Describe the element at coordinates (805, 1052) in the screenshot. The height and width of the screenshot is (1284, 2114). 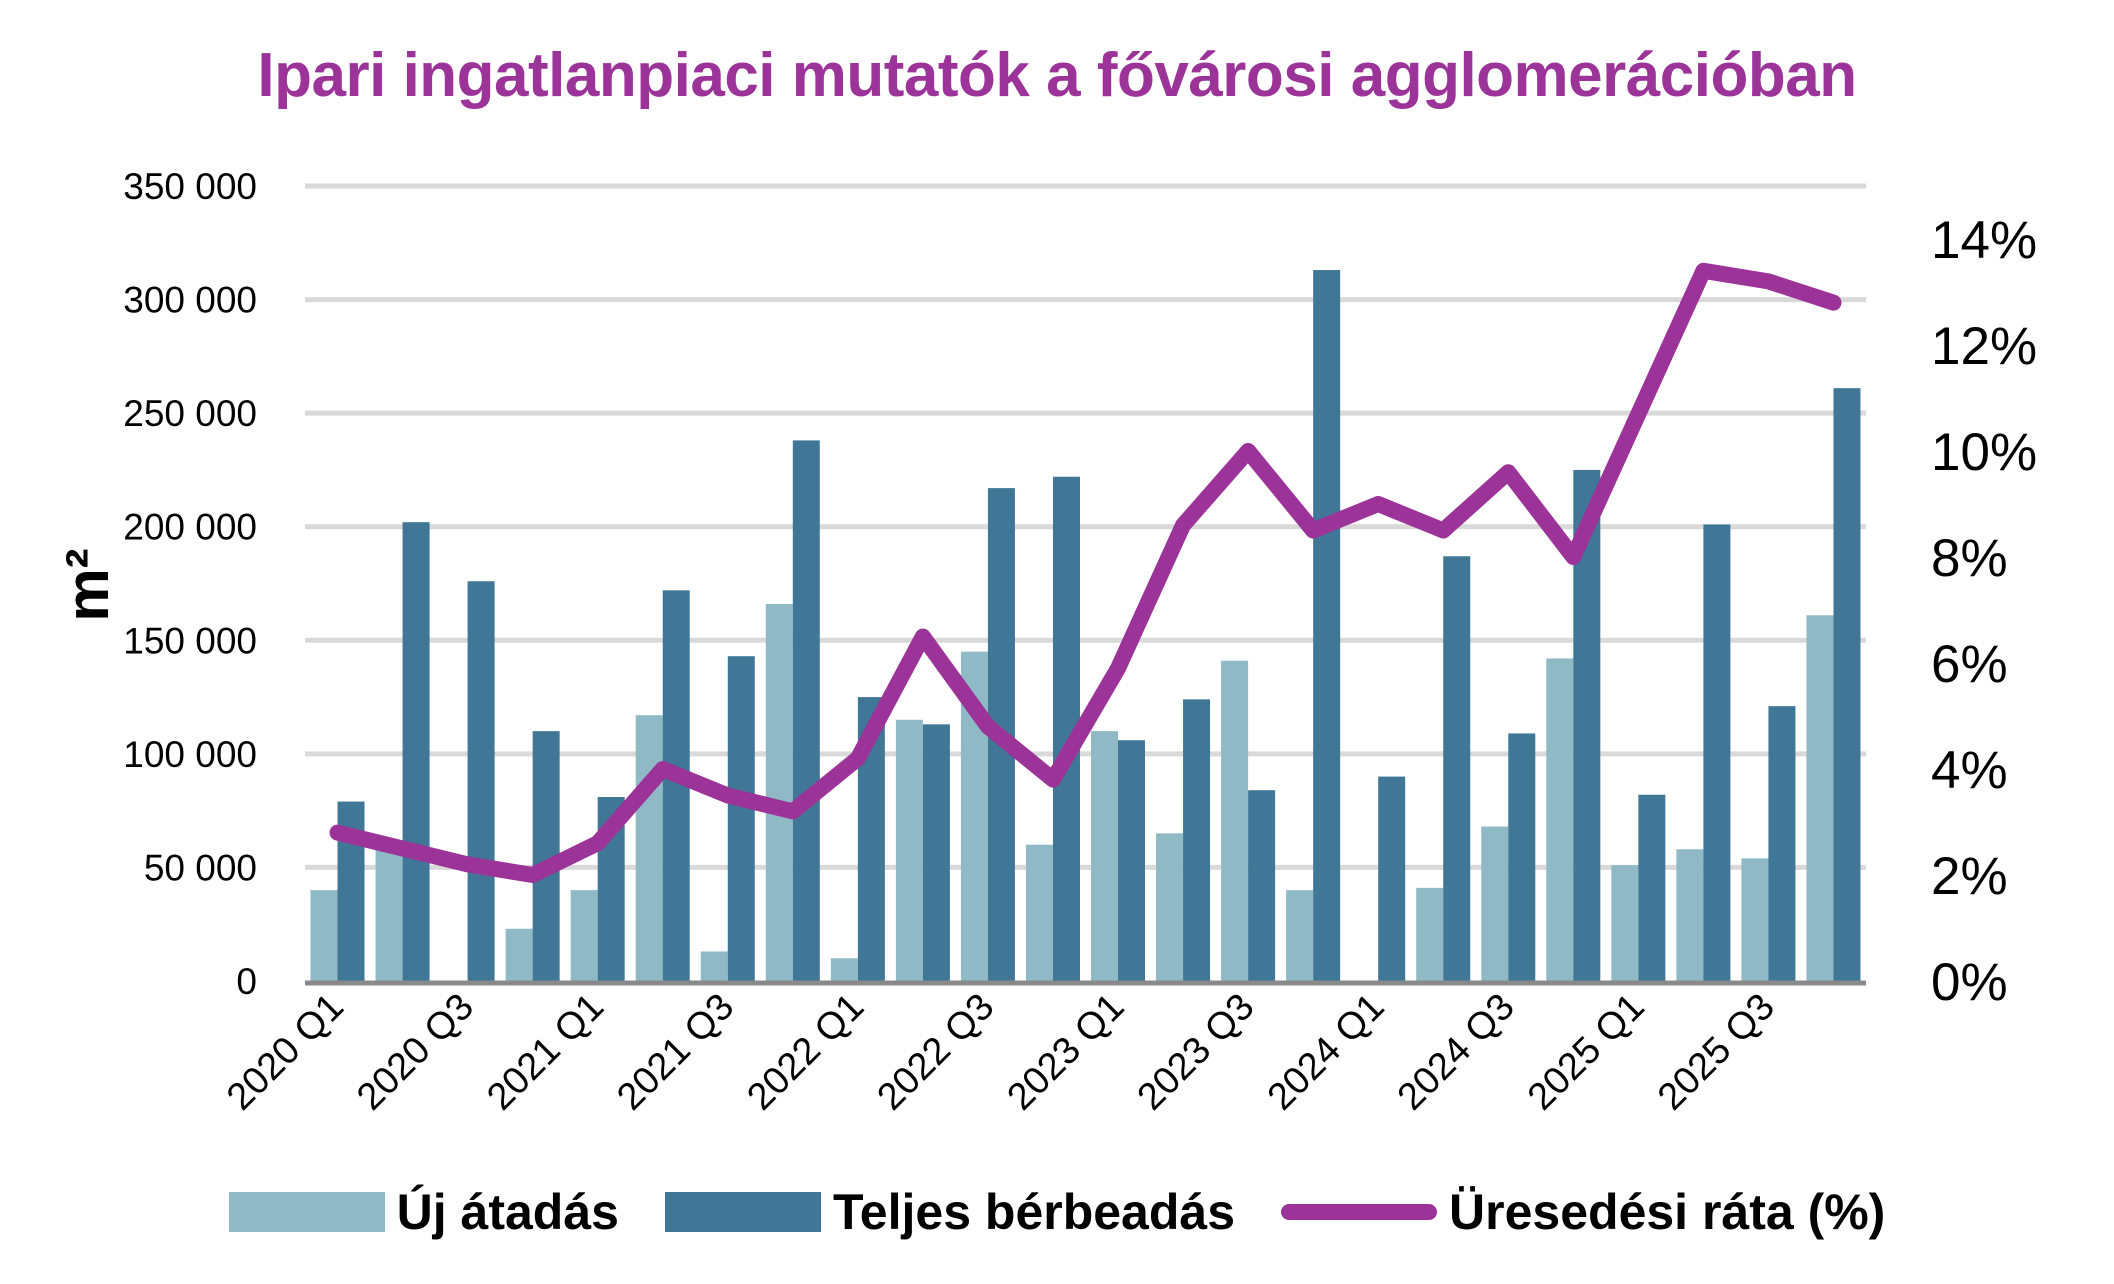
I see `x-tick-label: 2022 Q1` at that location.